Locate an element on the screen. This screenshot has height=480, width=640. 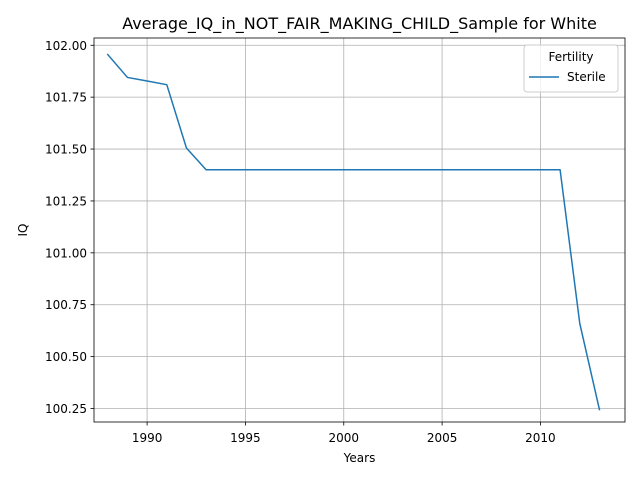
x-tick-label: 2005 is located at coordinates (442, 438).